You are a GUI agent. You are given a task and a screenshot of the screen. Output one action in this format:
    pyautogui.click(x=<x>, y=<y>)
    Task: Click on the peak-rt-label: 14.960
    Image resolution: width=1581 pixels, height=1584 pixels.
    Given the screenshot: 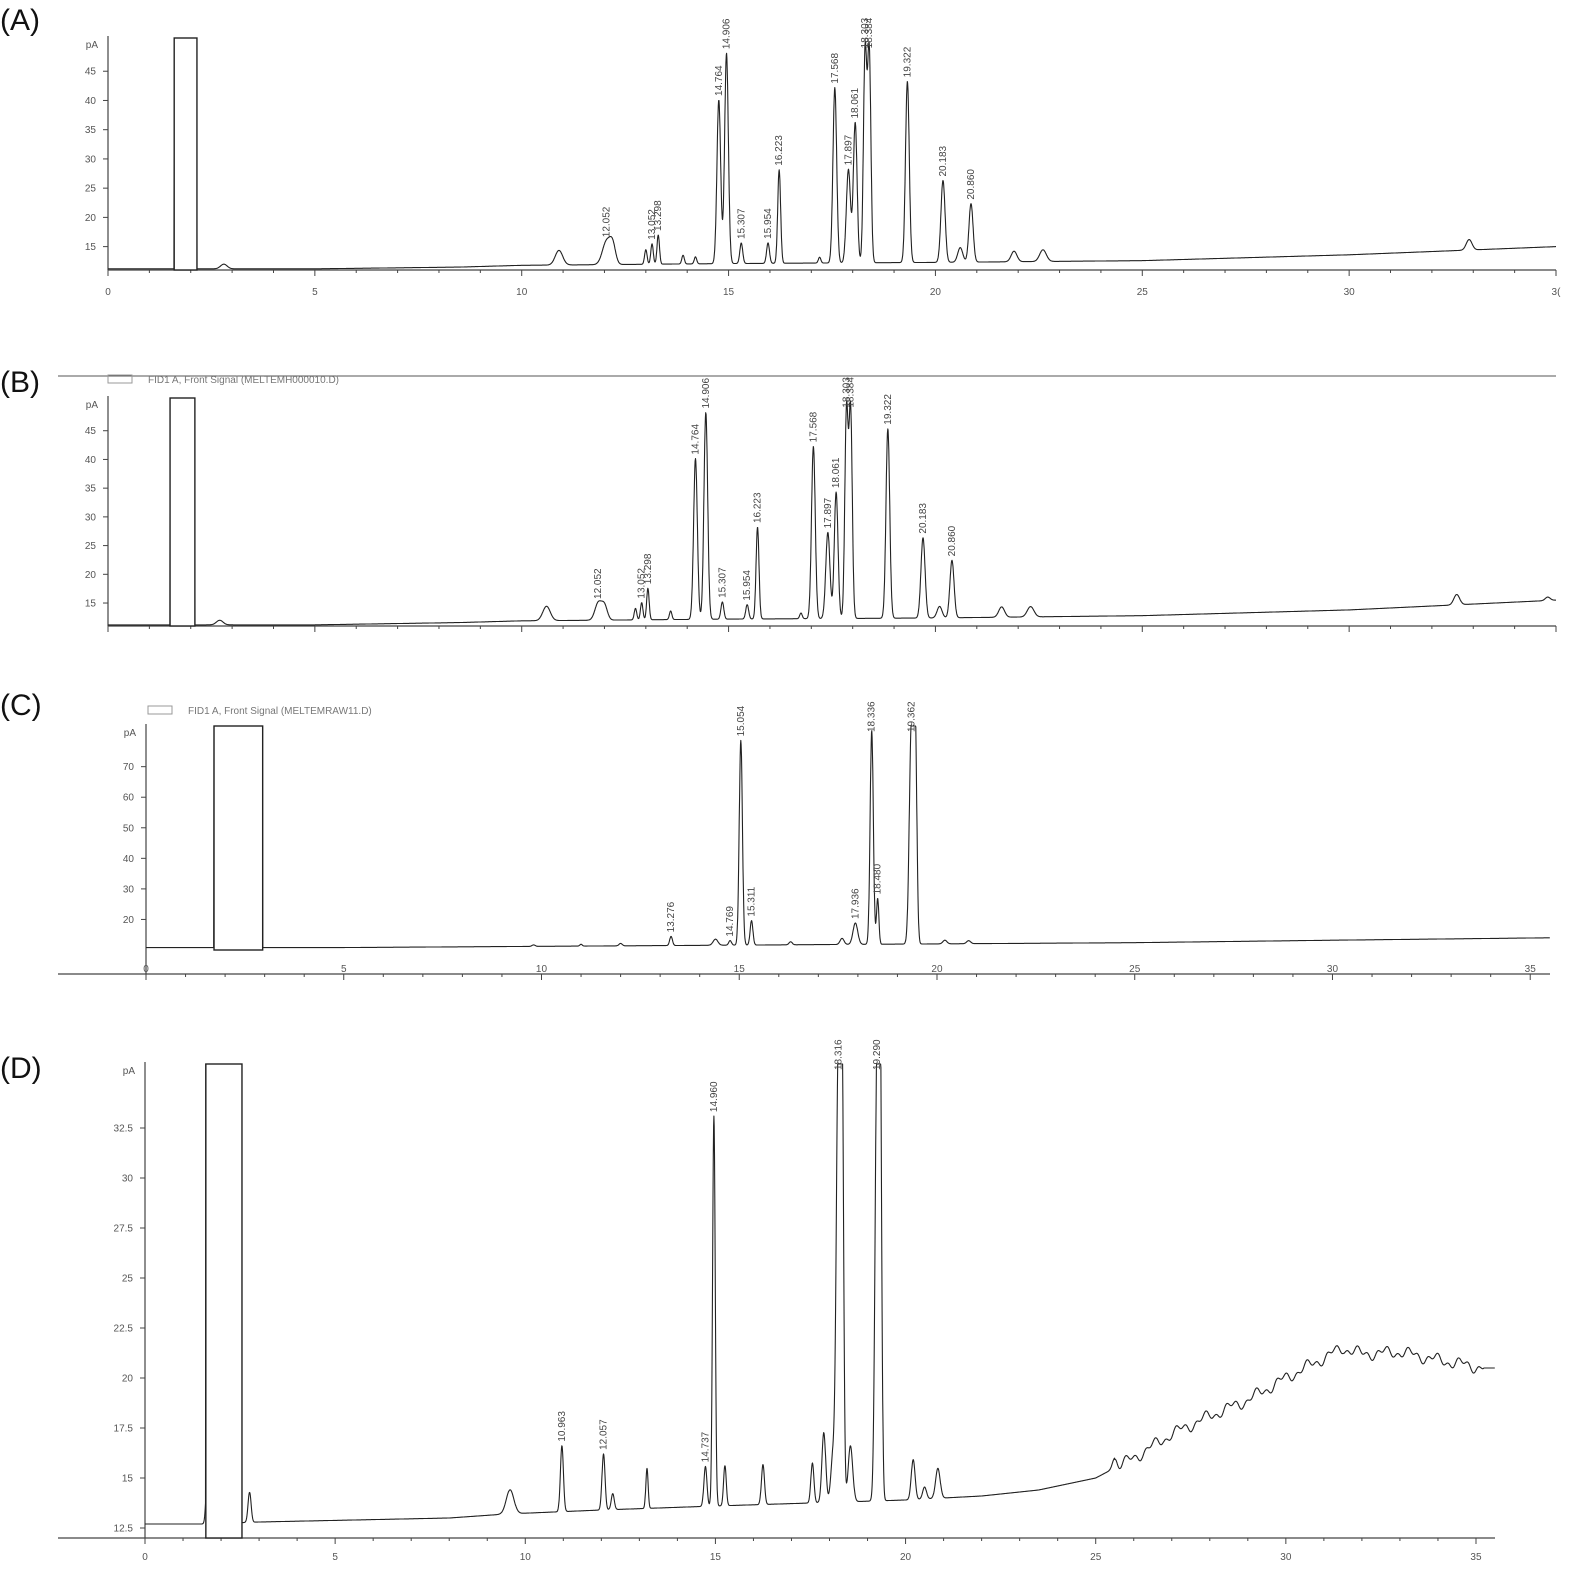 What is the action you would take?
    pyautogui.click(x=714, y=1096)
    